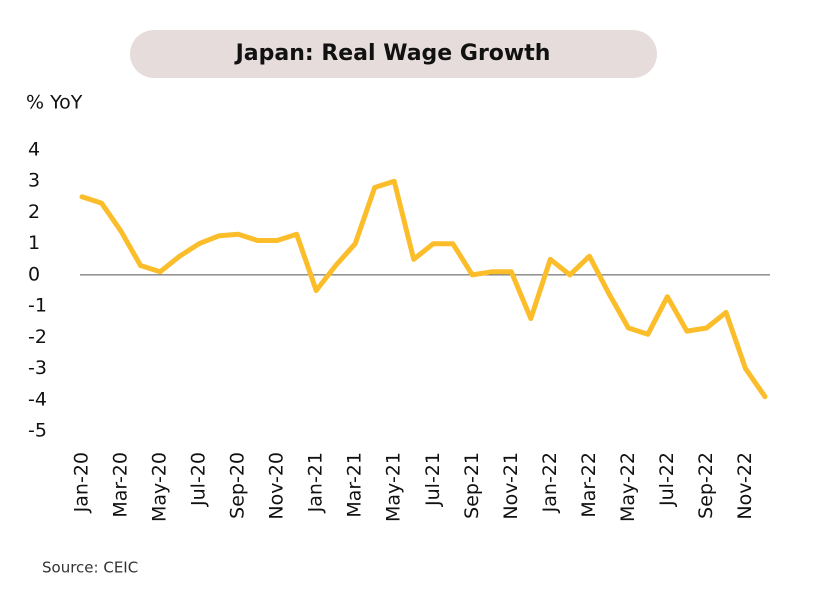 This screenshot has height=599, width=832. Describe the element at coordinates (37, 337) in the screenshot. I see `y-tick-label: -2` at that location.